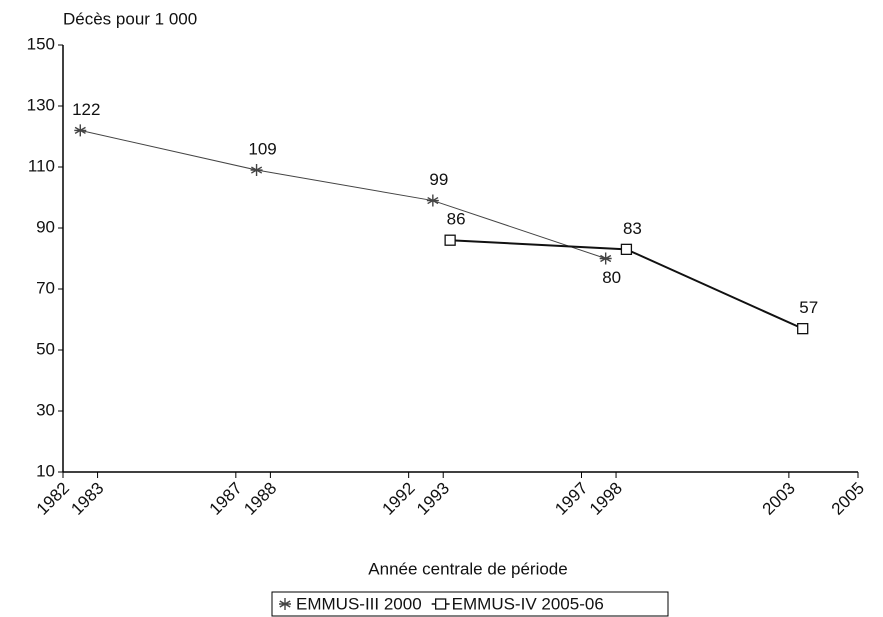 The height and width of the screenshot is (617, 883). Describe the element at coordinates (262, 149) in the screenshot. I see `data-label: 109` at that location.